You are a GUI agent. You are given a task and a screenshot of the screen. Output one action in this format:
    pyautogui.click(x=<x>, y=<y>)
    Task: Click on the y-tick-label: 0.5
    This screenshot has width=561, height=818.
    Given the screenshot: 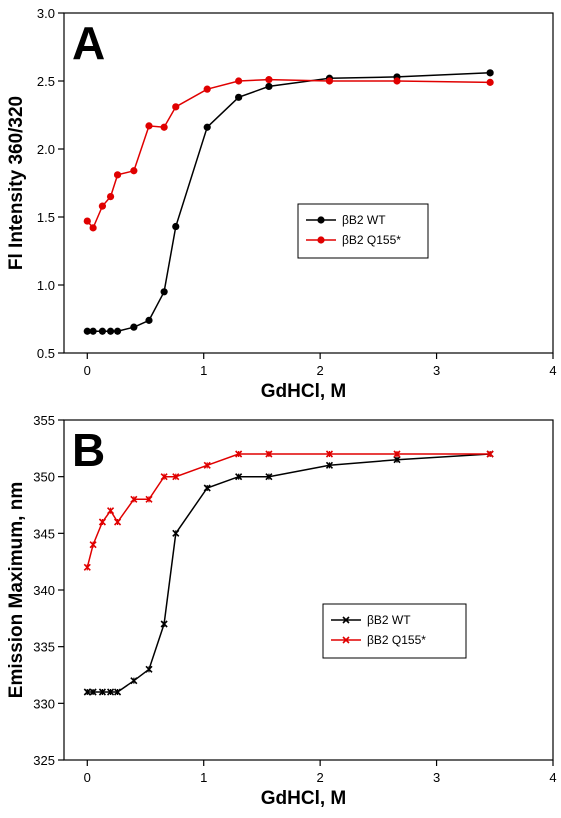 What is the action you would take?
    pyautogui.click(x=46, y=353)
    